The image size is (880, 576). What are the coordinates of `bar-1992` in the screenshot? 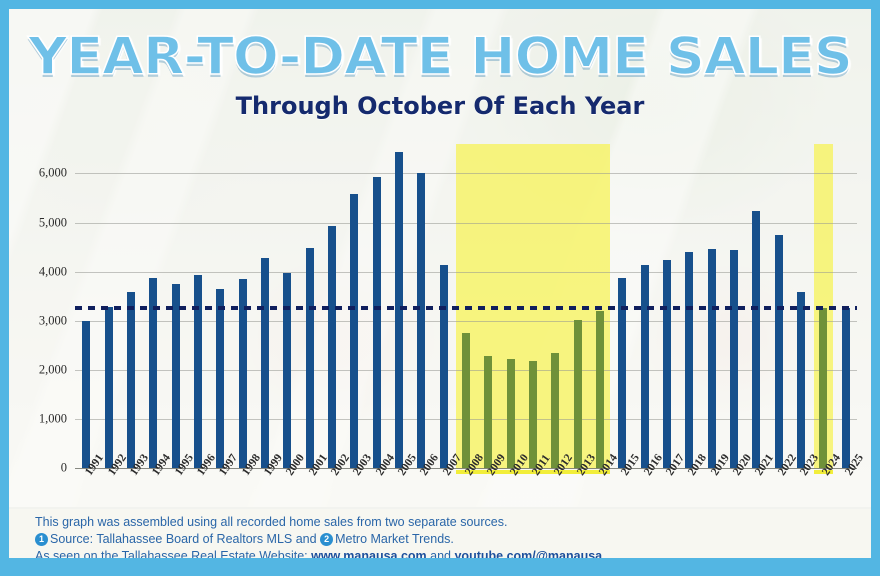 It's located at (108, 387).